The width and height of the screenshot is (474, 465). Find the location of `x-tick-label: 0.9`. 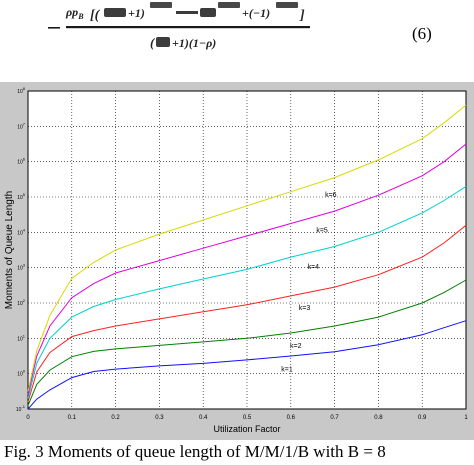

x-tick-label: 0.9 is located at coordinates (422, 418).